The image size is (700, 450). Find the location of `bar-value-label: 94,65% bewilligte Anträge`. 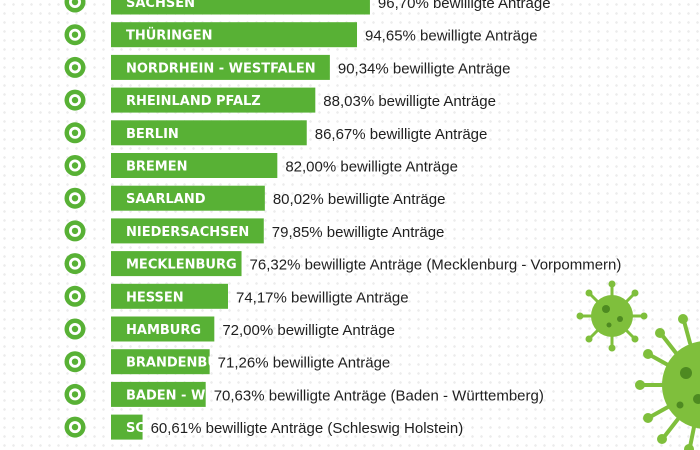

bar-value-label: 94,65% bewilligte Anträge is located at coordinates (451, 36).